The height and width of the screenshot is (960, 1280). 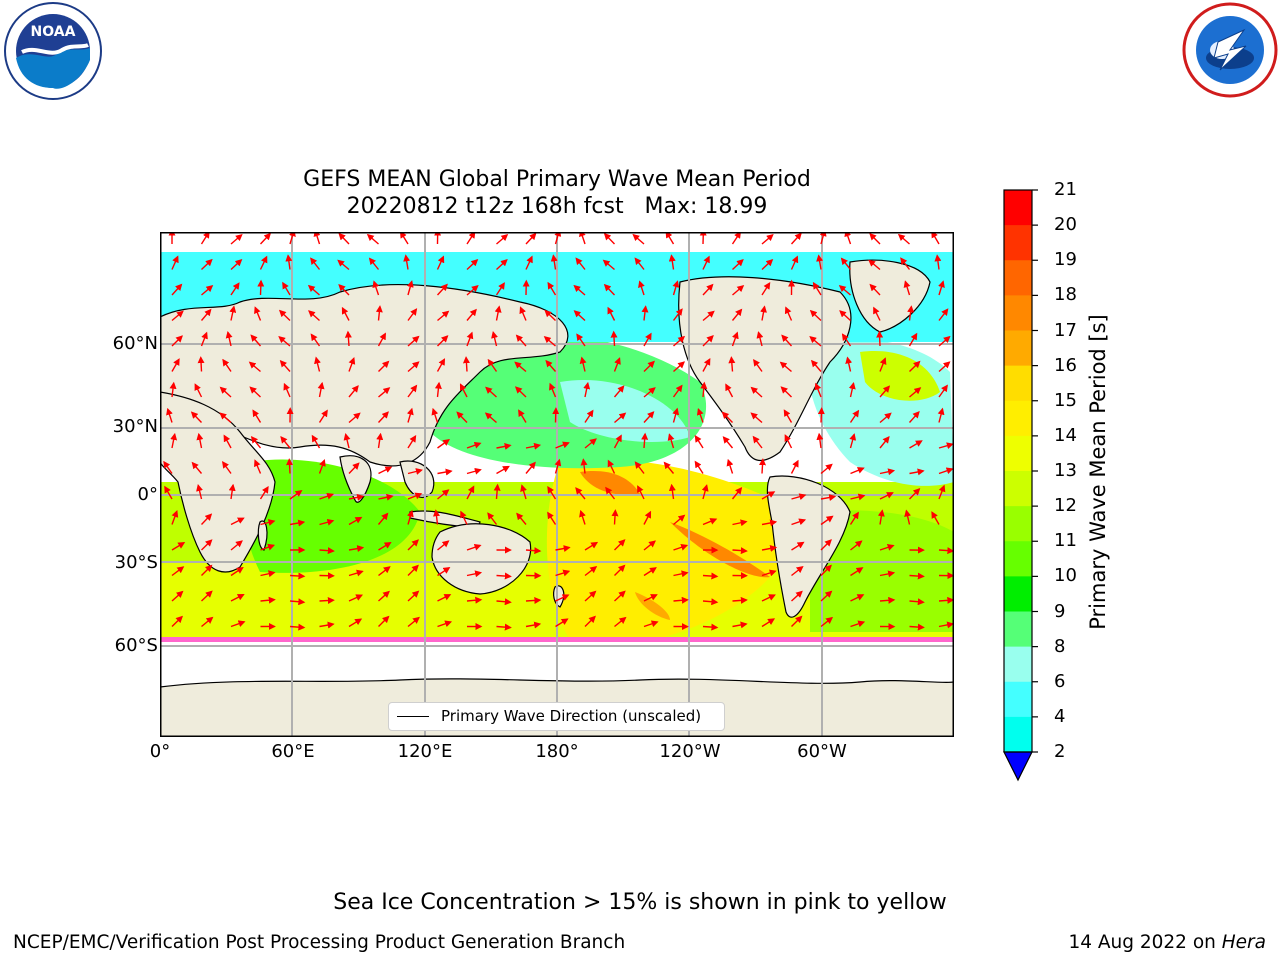 What do you see at coordinates (52, 52) in the screenshot?
I see `noaa-logo: NOAA` at bounding box center [52, 52].